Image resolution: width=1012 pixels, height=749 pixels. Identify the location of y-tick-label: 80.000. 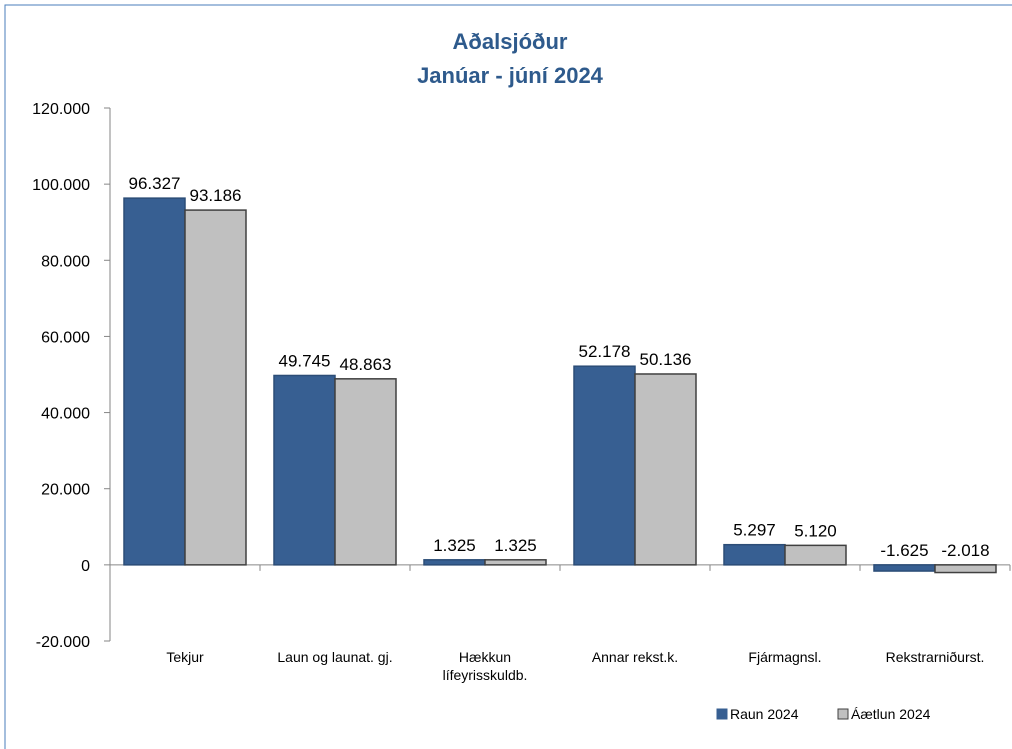
(65, 261).